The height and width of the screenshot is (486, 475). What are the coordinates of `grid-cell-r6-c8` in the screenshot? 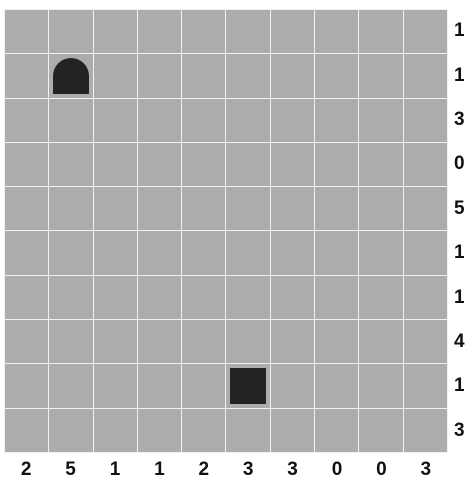 It's located at (381, 297).